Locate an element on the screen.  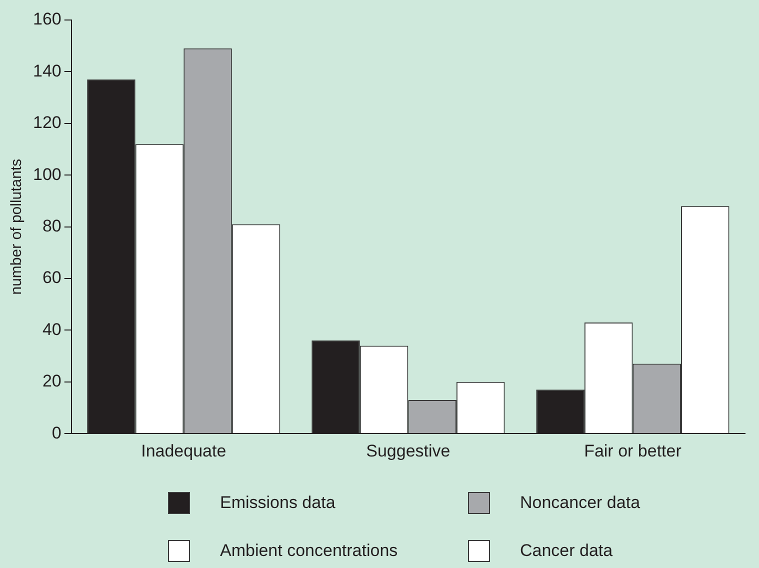
y-axis-title: number of pollutants is located at coordinates (17, 226).